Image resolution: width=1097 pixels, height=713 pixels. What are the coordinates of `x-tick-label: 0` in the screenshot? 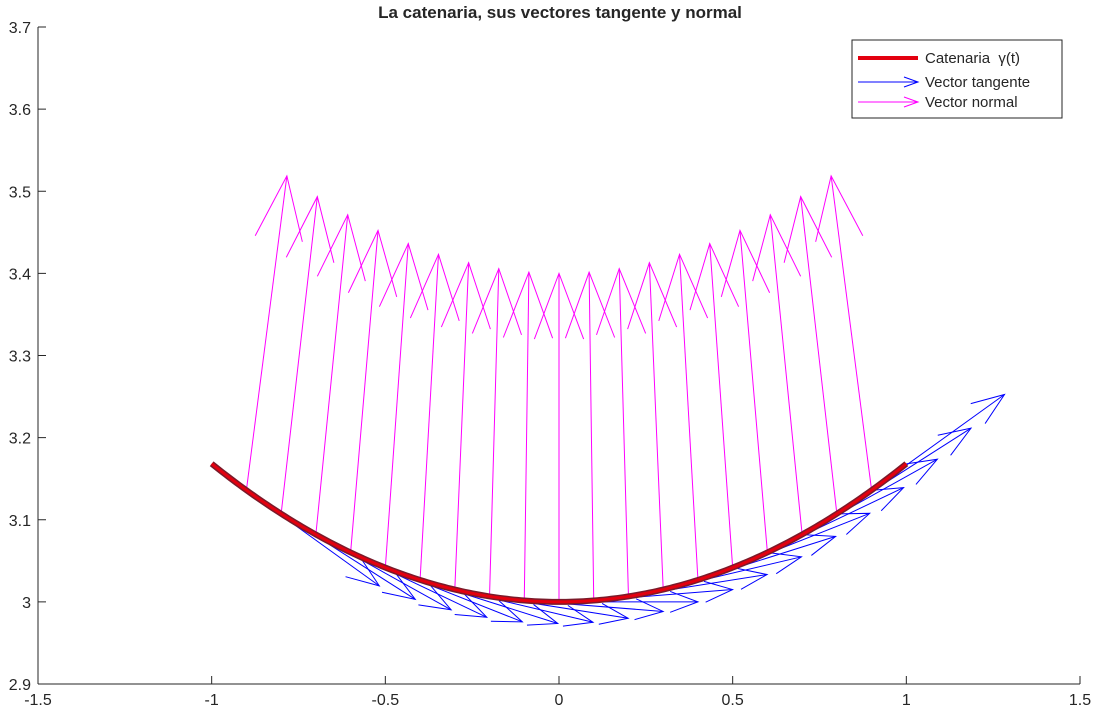 It's located at (559, 700).